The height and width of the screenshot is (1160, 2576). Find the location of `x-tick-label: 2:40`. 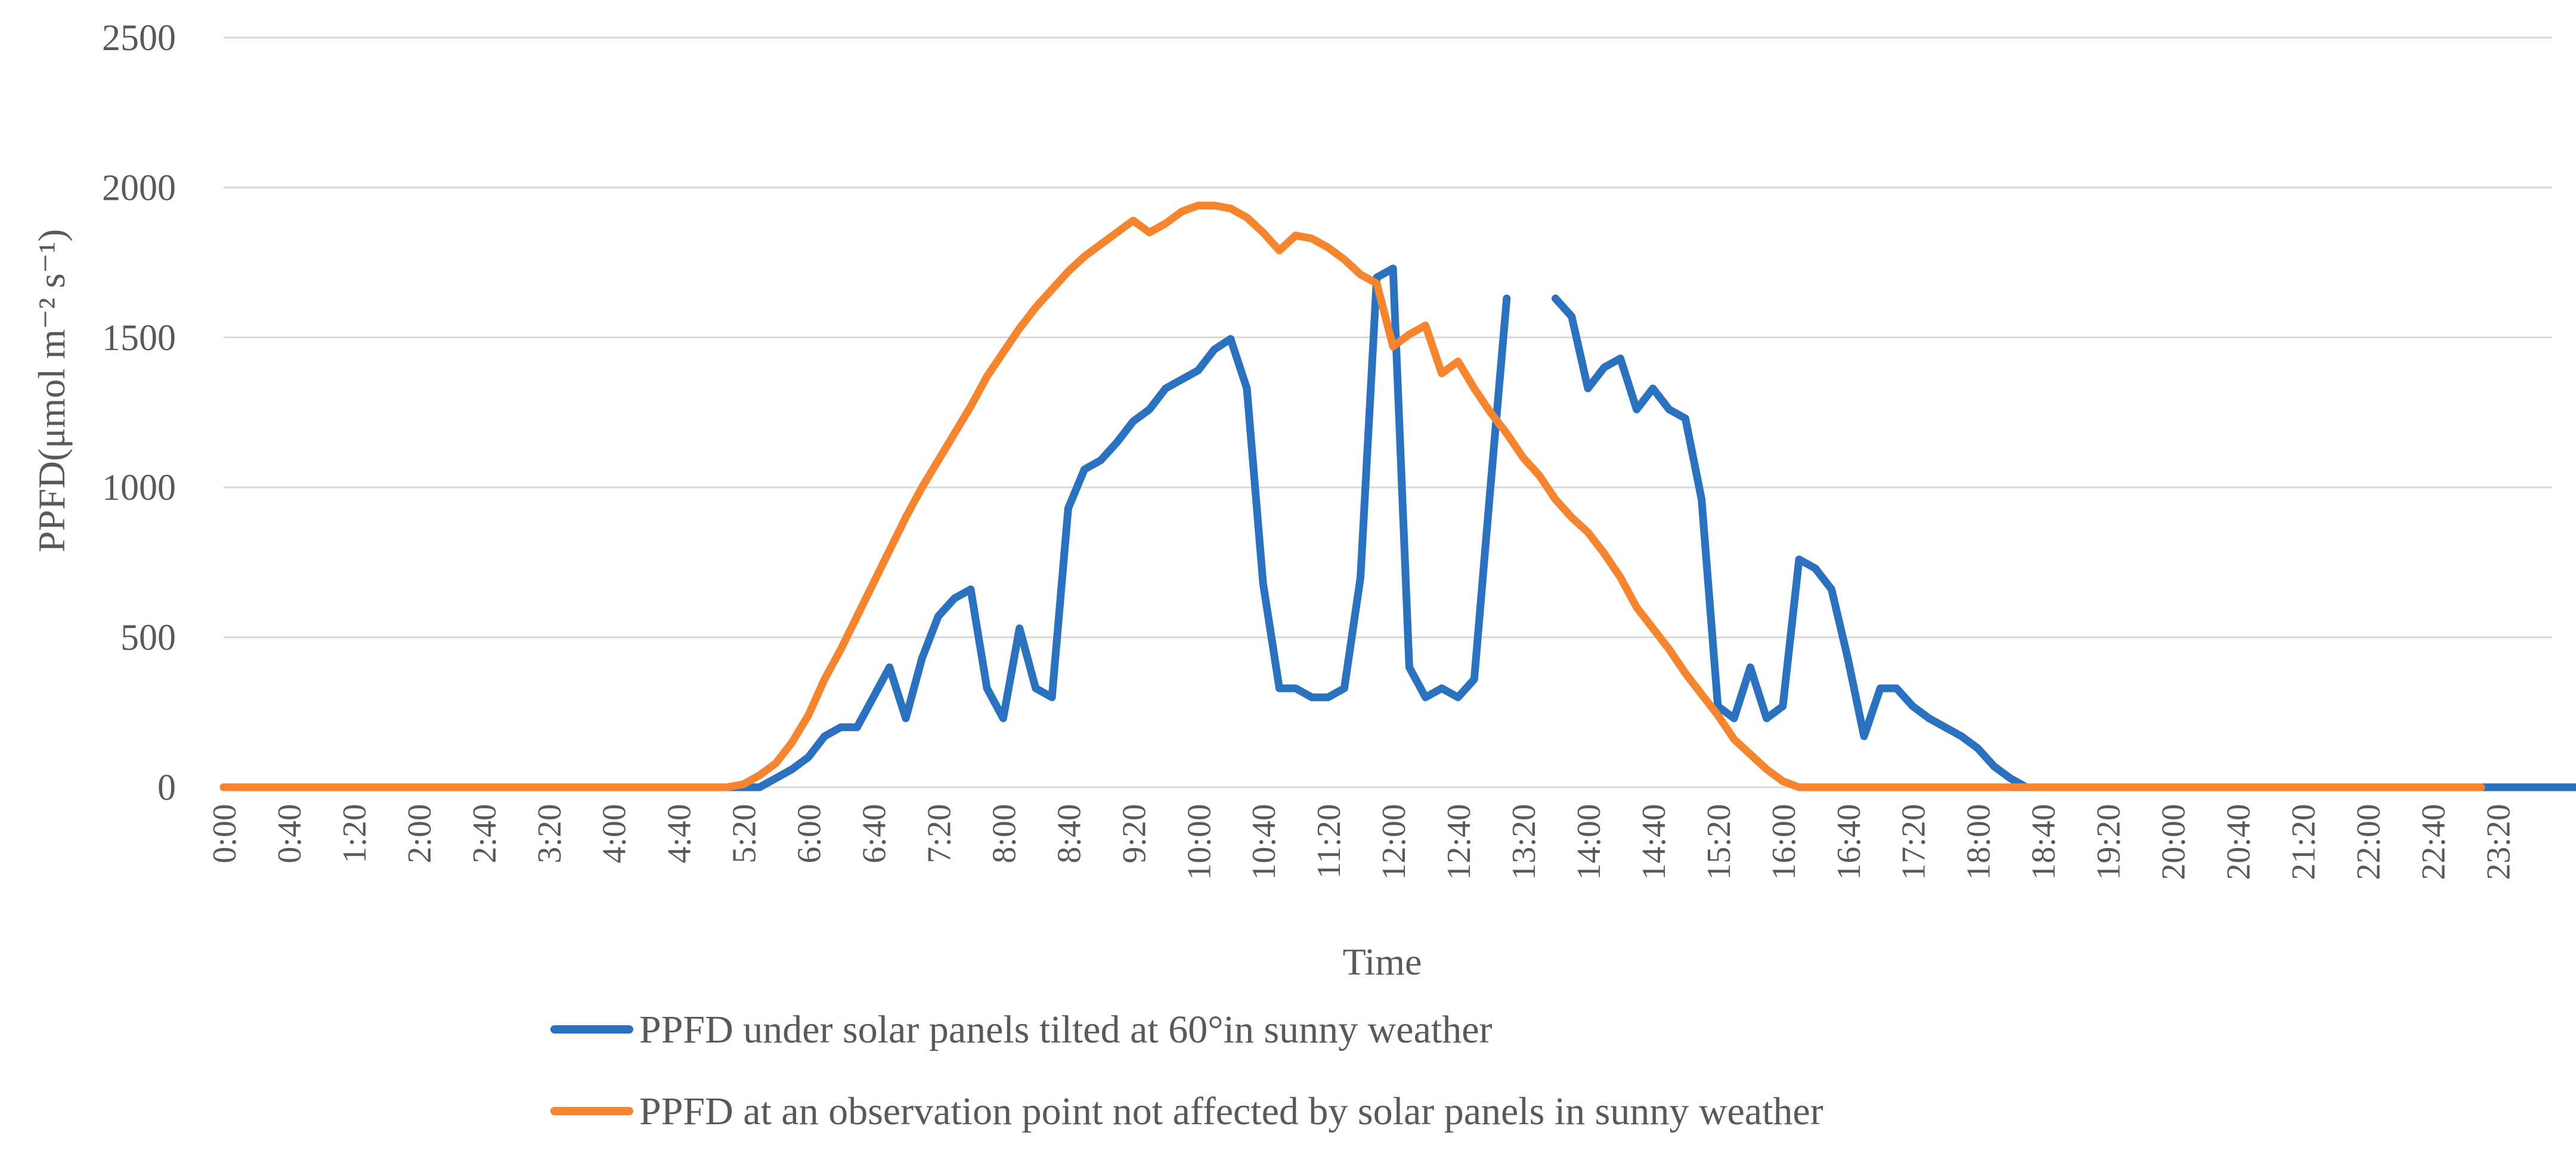

x-tick-label: 2:40 is located at coordinates (485, 834).